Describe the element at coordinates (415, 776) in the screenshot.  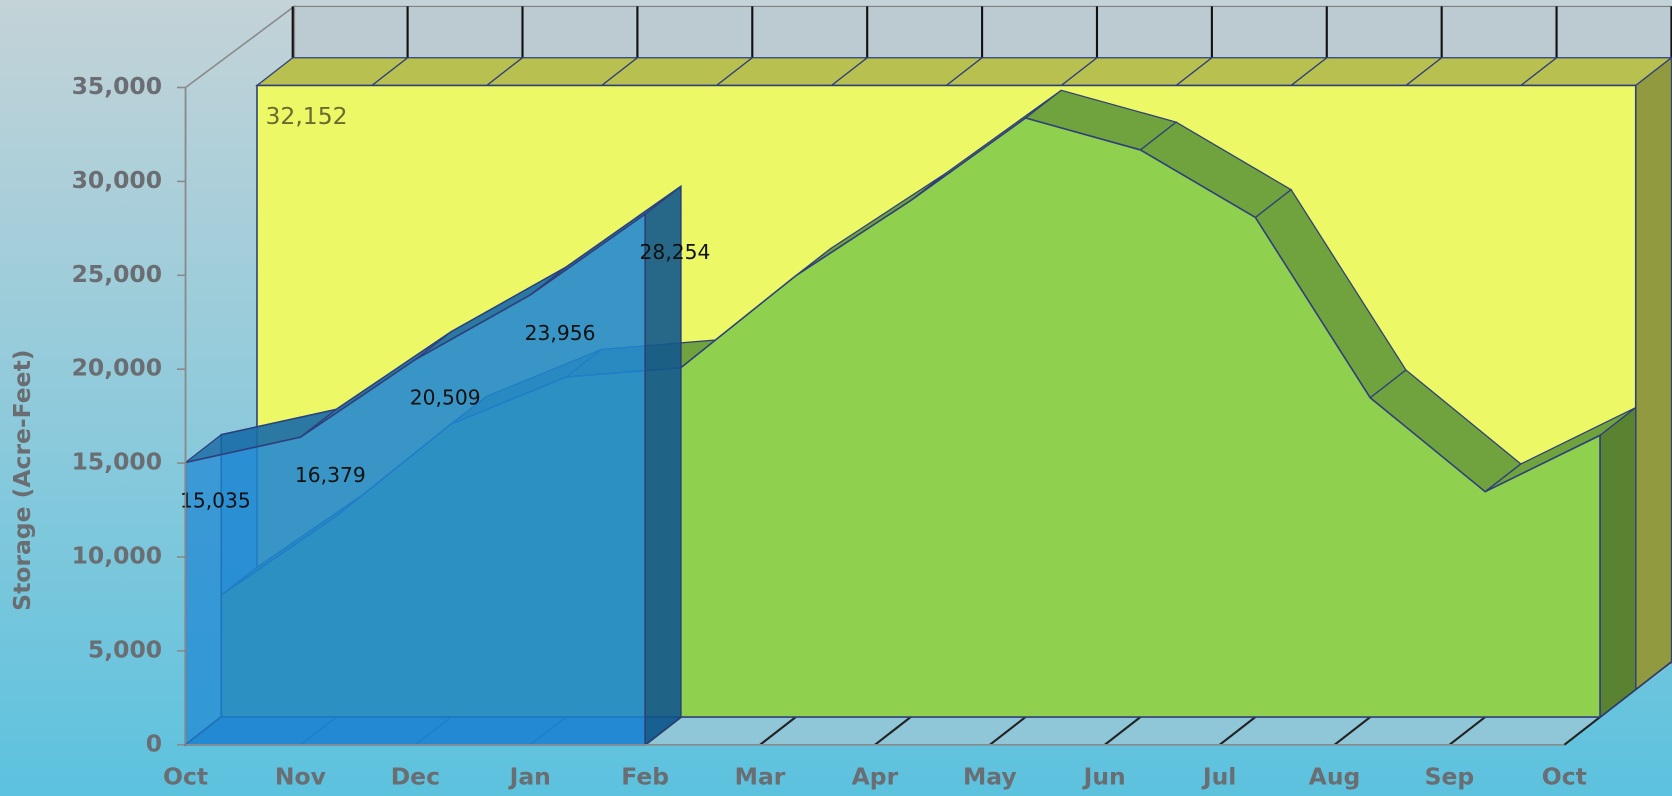
I see `x-tick-label: Dec` at that location.